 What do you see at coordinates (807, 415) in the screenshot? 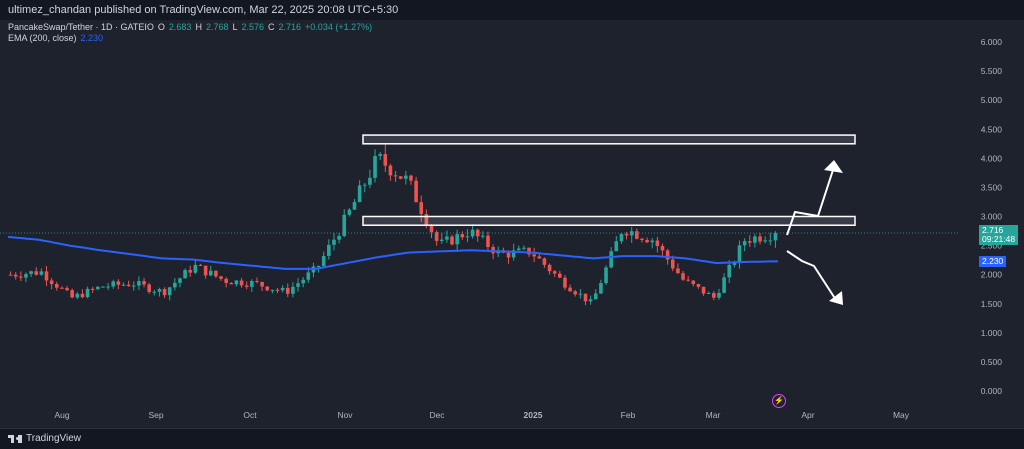
I see `time-axis-label: Apr` at bounding box center [807, 415].